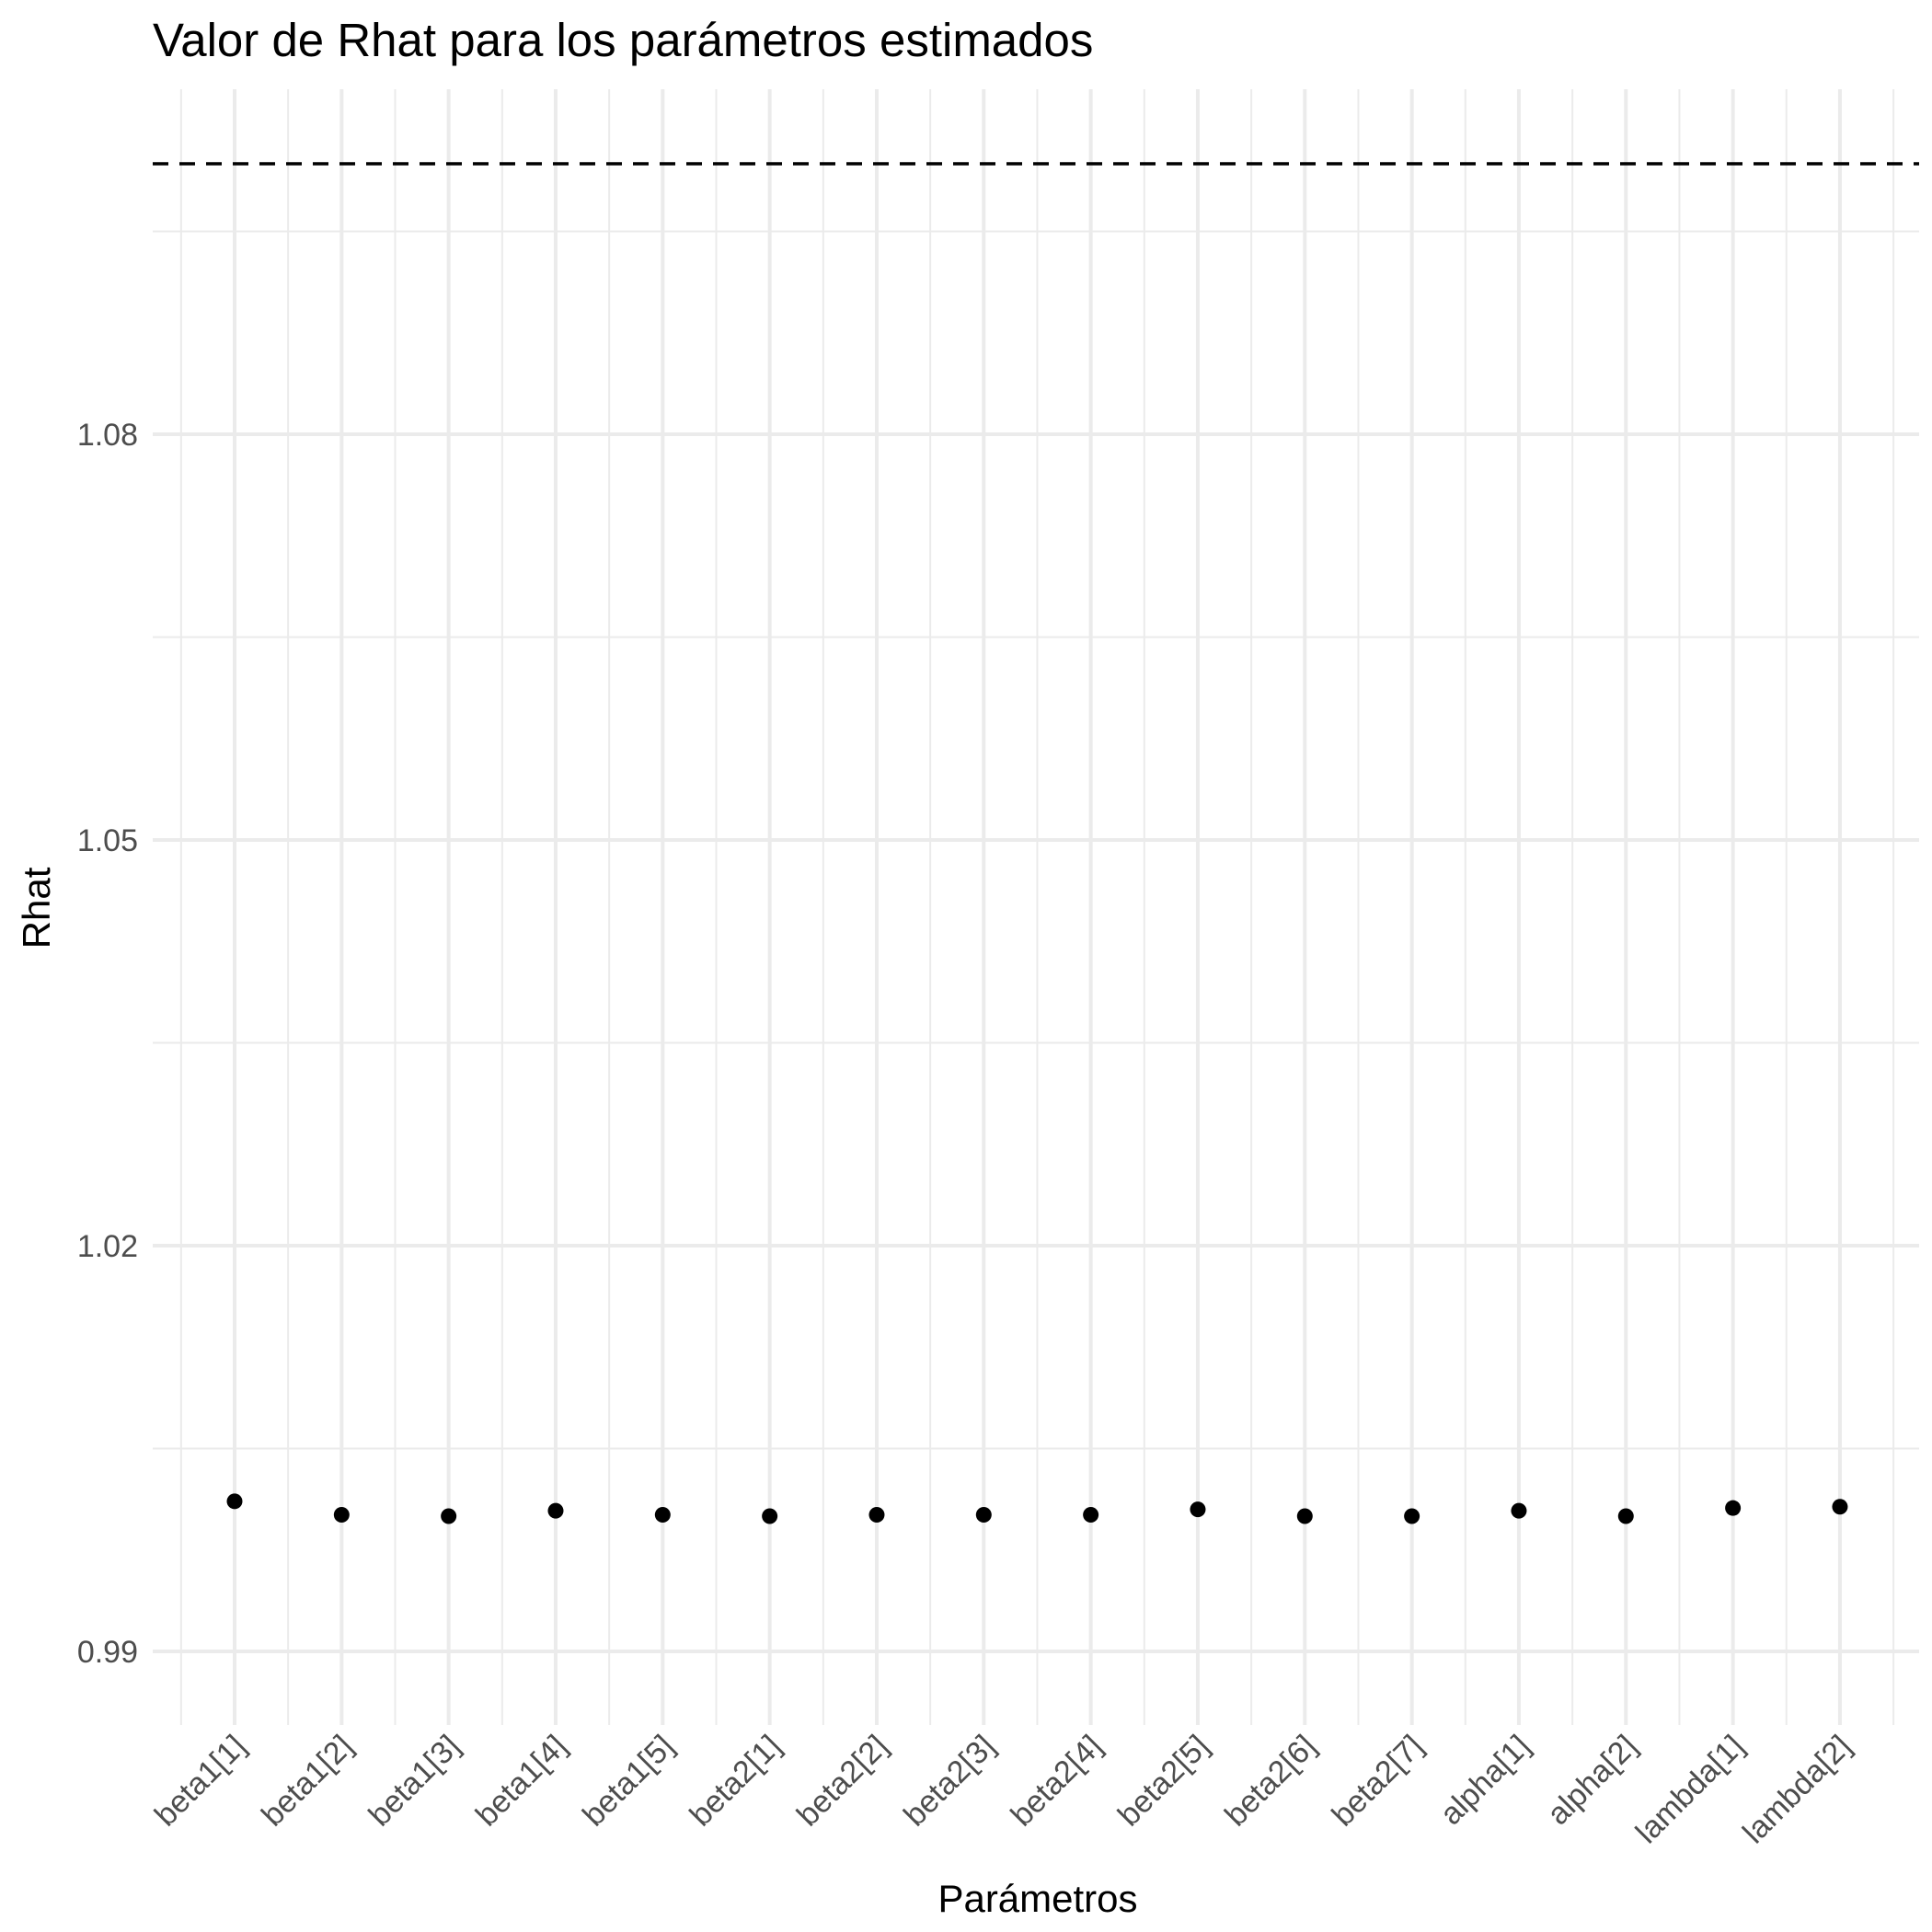  I want to click on points-layer, so click(1037, 1508).